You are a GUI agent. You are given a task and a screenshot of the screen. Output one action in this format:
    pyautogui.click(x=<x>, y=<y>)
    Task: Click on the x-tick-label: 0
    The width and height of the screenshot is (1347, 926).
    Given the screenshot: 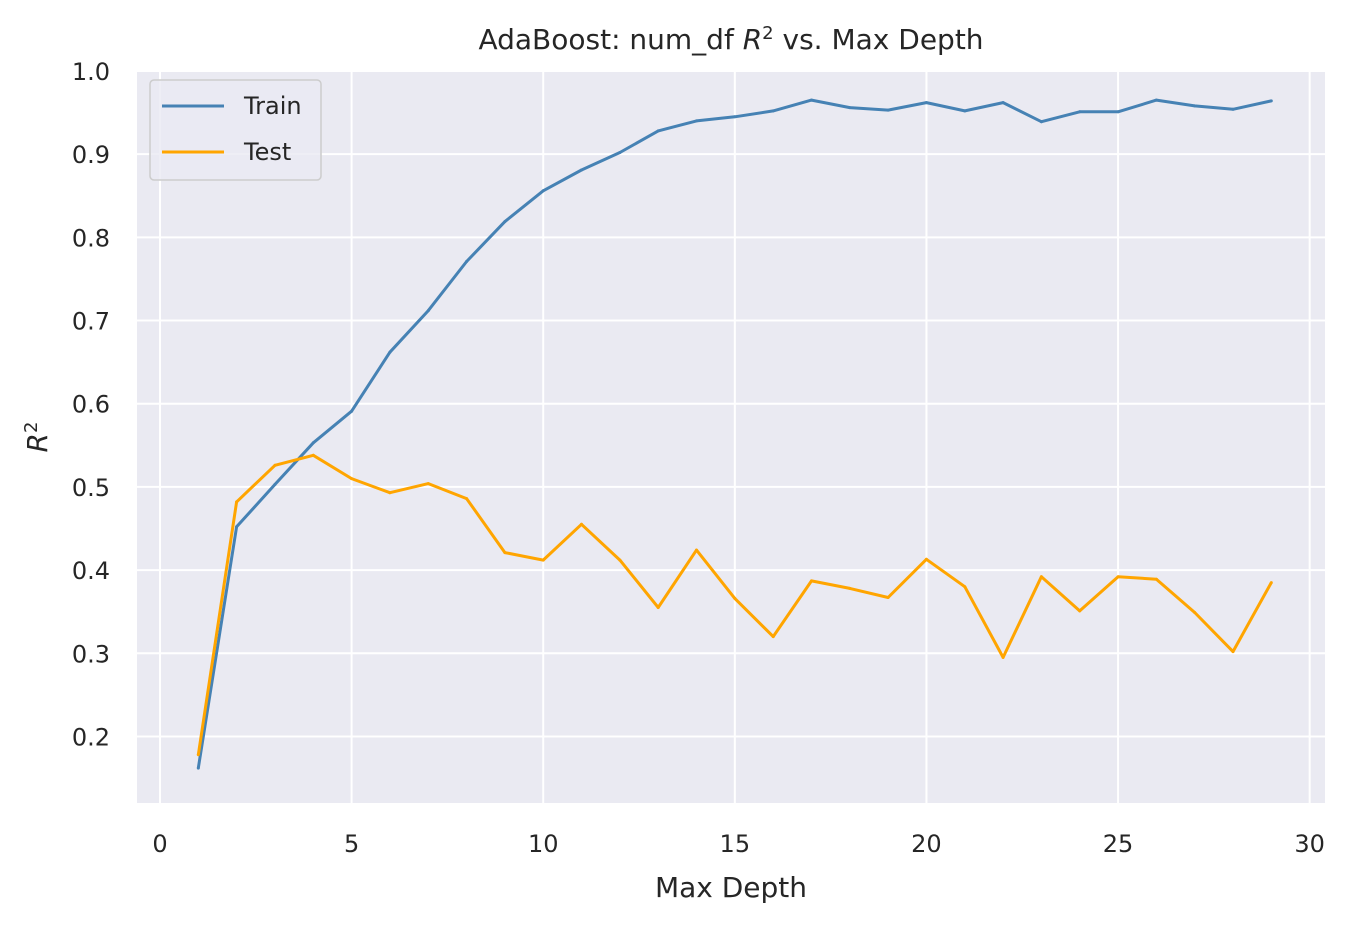 What is the action you would take?
    pyautogui.click(x=159, y=844)
    